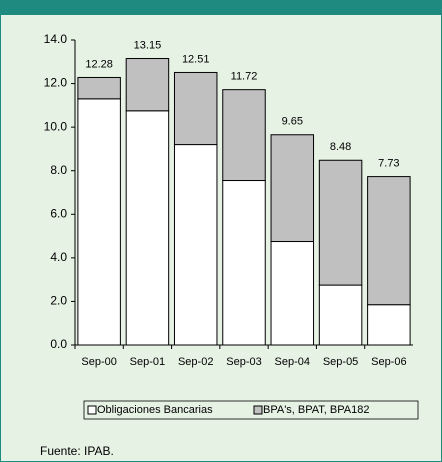  I want to click on header-band, so click(221, 7).